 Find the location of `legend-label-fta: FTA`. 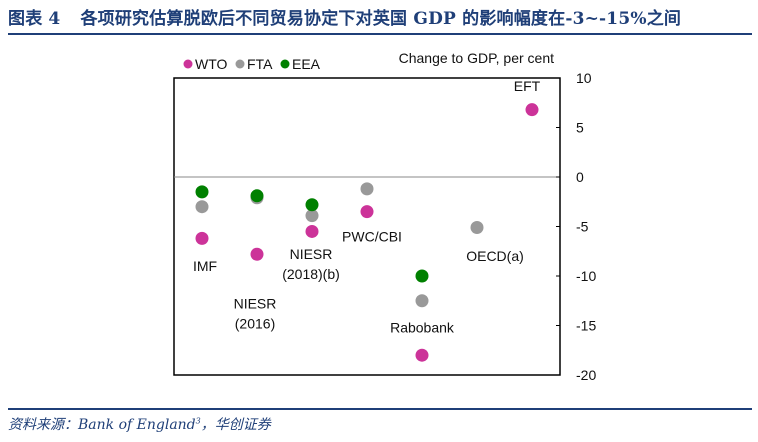

legend-label-fta: FTA is located at coordinates (260, 64).